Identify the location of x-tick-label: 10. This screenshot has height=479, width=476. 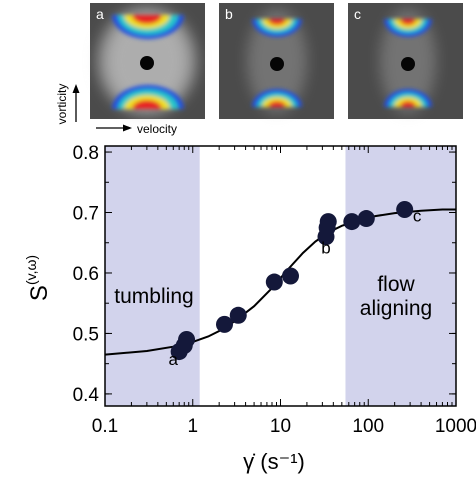
(280, 426).